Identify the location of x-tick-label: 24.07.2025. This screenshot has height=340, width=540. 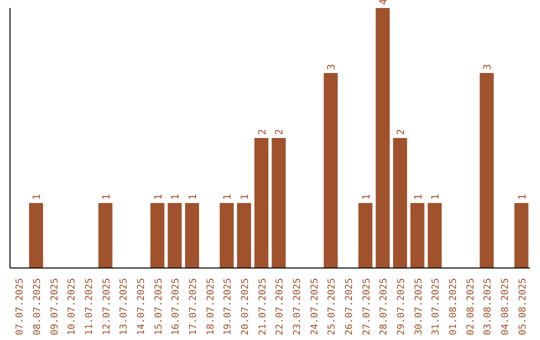
(314, 307).